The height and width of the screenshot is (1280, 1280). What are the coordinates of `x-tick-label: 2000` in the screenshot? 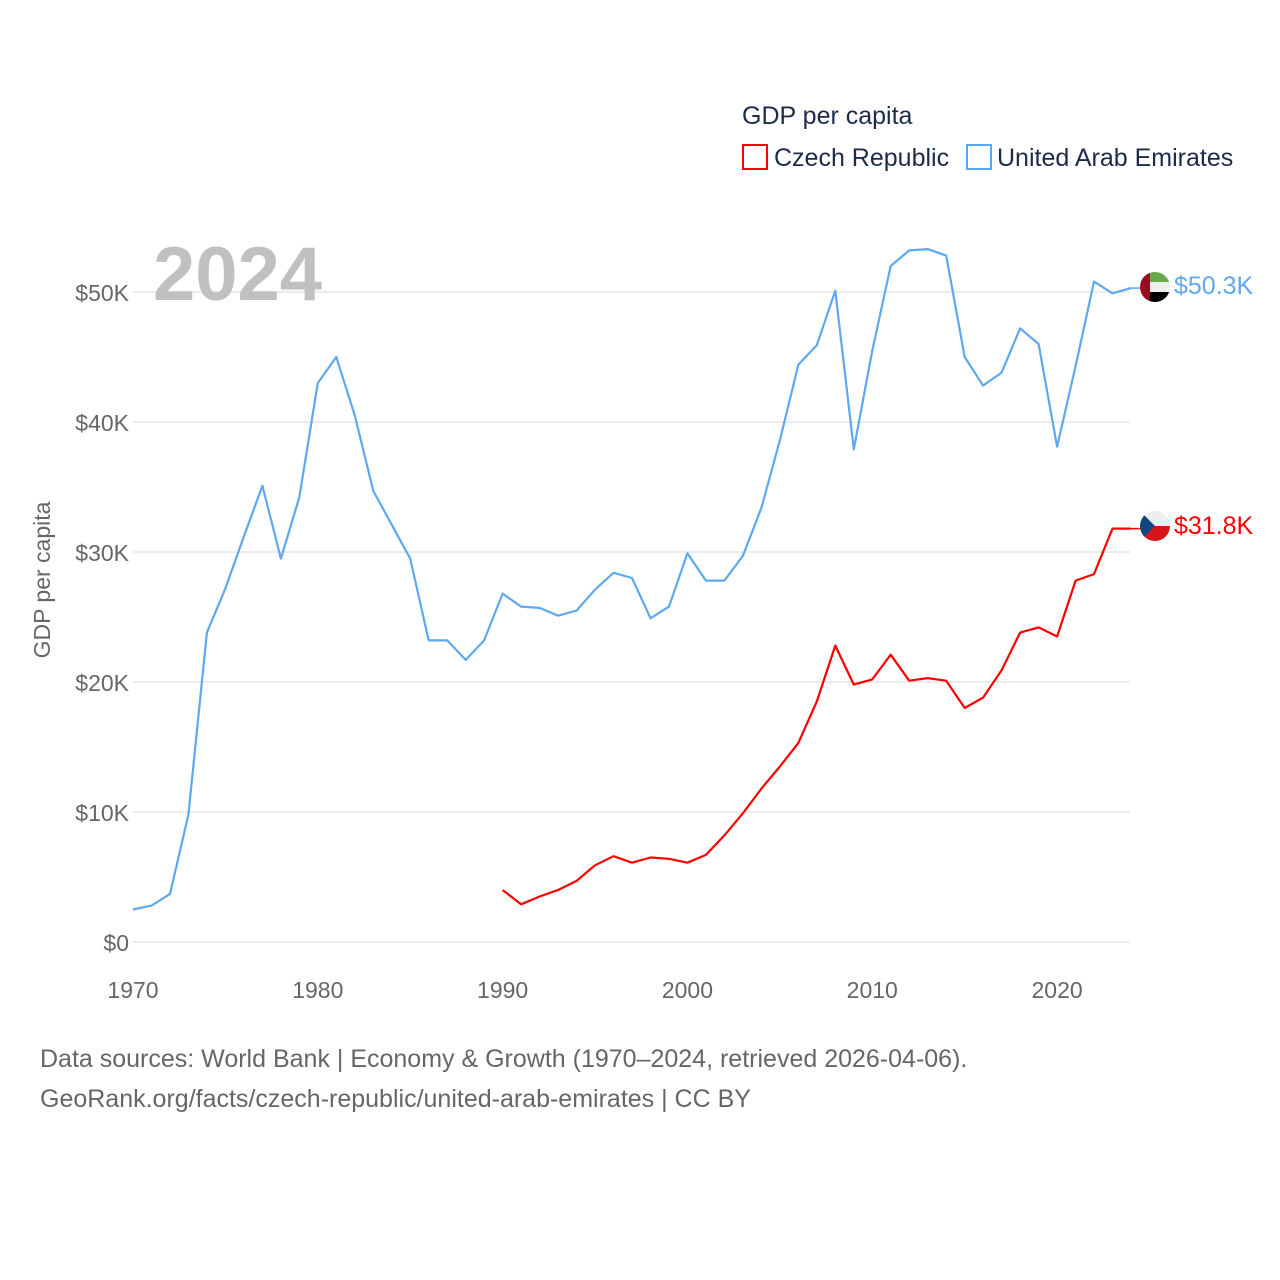 It's located at (687, 990).